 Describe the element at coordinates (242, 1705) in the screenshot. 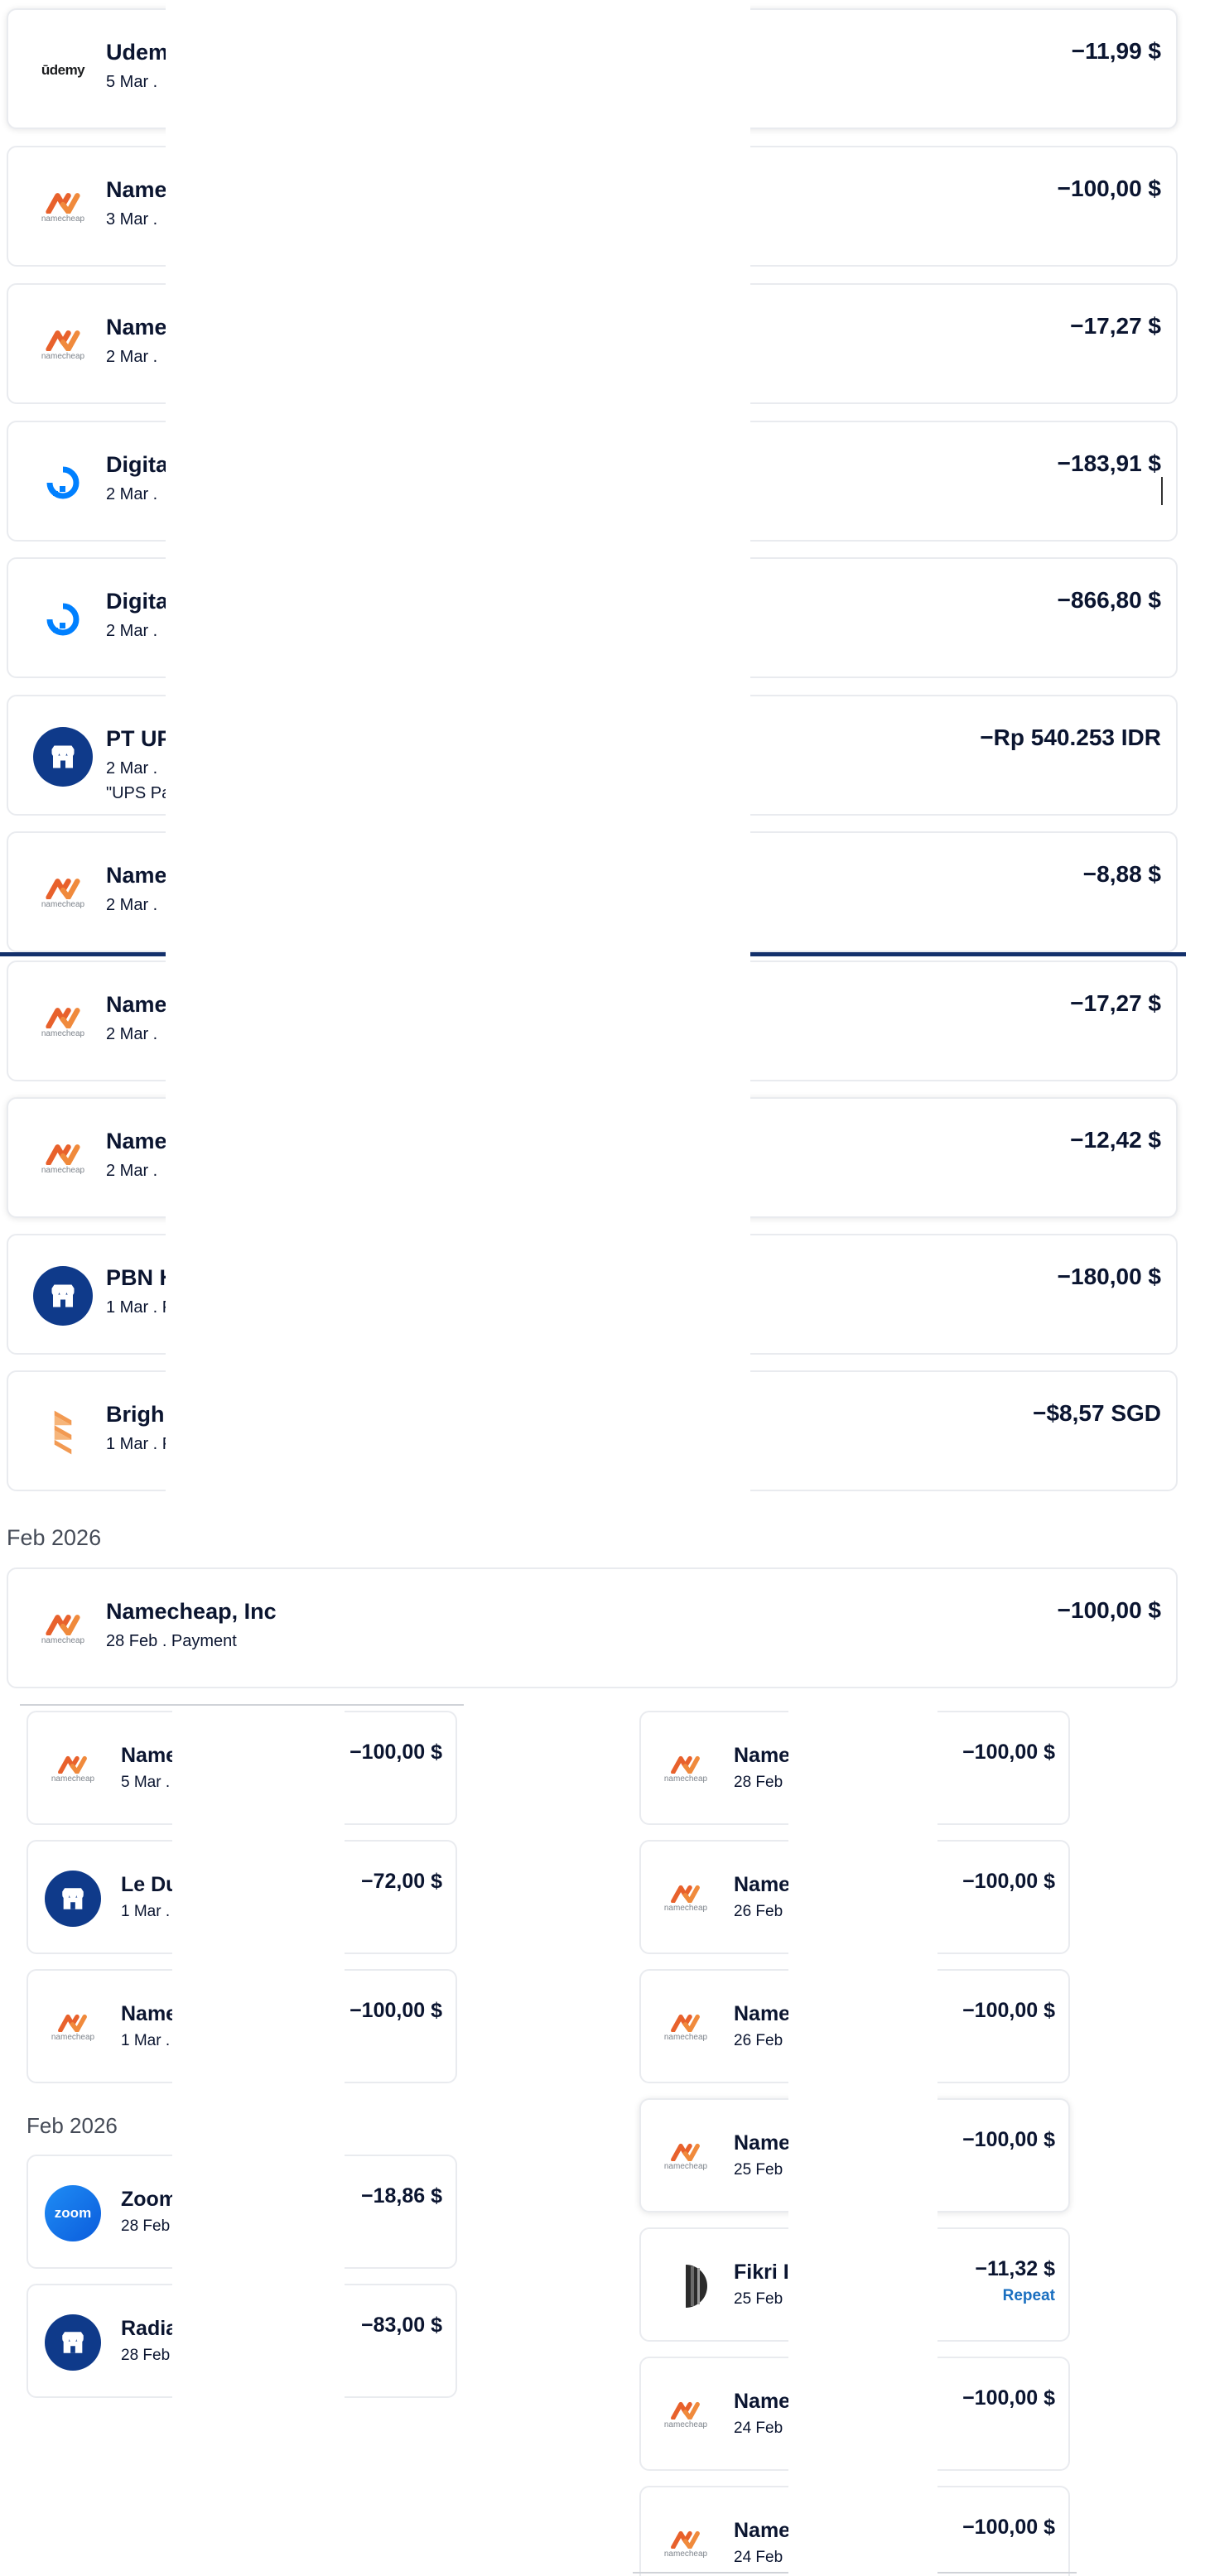

I see `separator` at that location.